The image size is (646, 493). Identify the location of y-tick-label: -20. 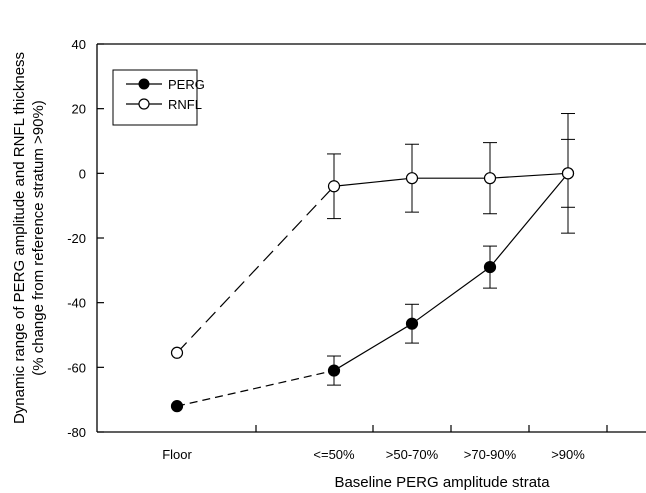
(76, 238).